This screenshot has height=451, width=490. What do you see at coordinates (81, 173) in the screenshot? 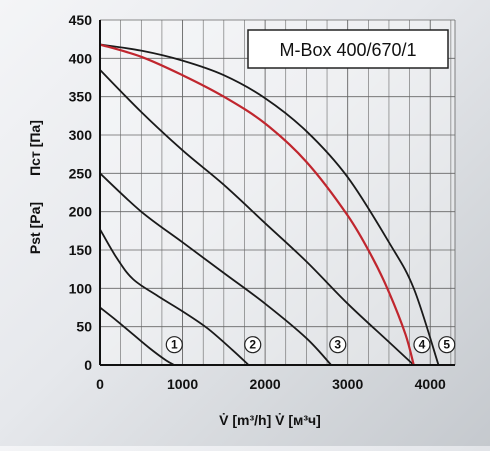
I see `y-tick-label: 250` at bounding box center [81, 173].